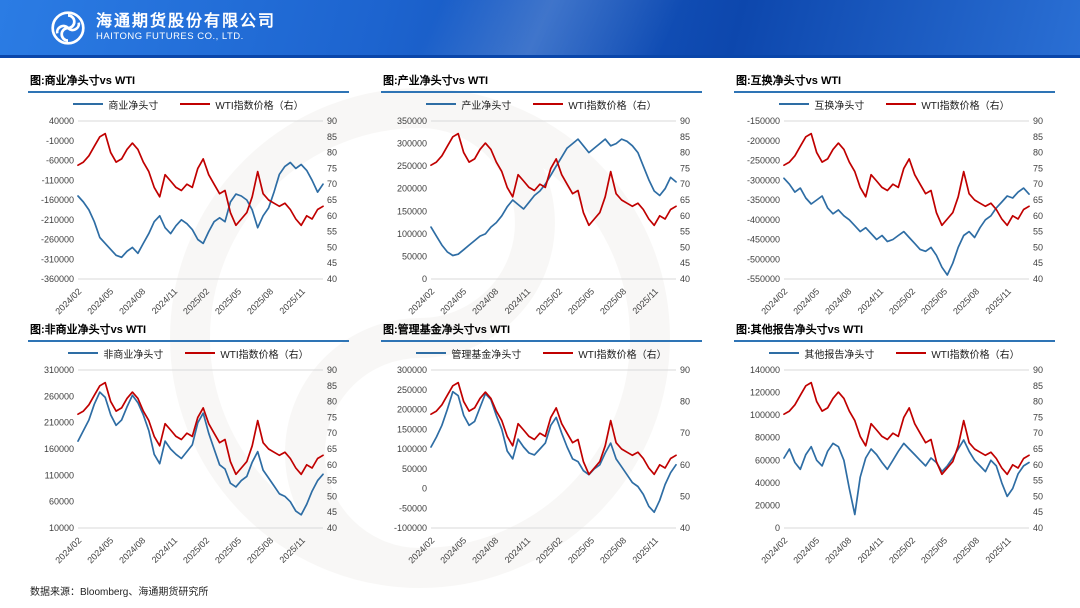  I want to click on chart-legend: 其他报告净头寸 WTI指数价格（右）, so click(894, 353).